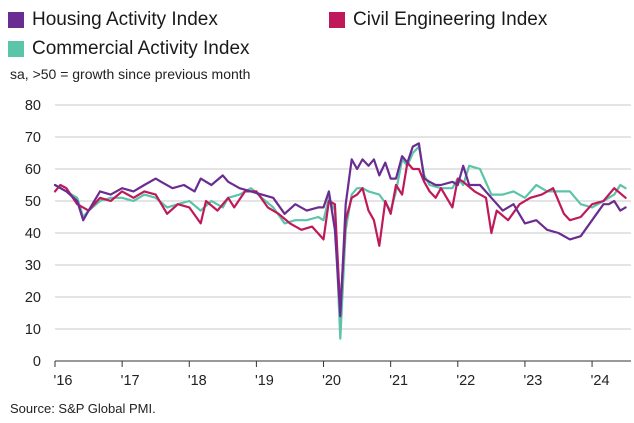 The width and height of the screenshot is (634, 423). I want to click on y-axis: 0 10 20 30 40 50 60 70 80, so click(33, 234).